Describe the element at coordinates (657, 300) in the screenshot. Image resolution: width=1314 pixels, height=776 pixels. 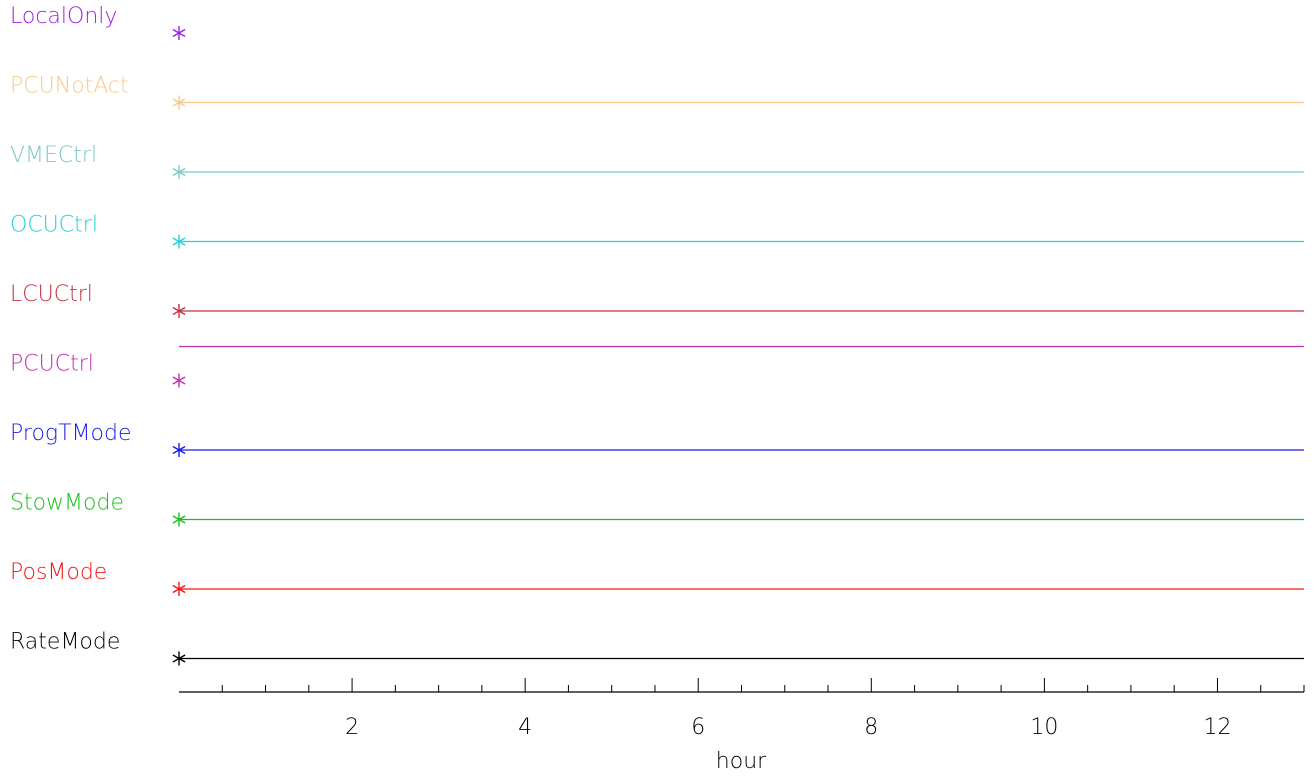
I see `series-row-lcuctrl: LCUCtrl` at that location.